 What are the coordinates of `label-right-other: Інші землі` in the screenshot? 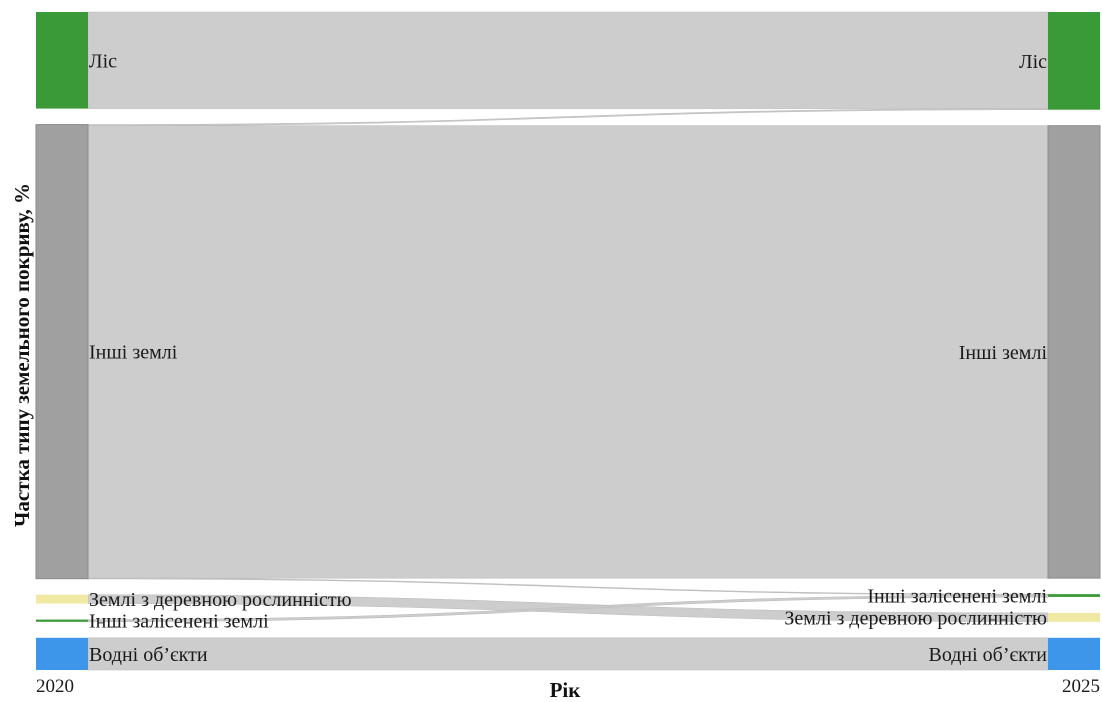 It's located at (1003, 353).